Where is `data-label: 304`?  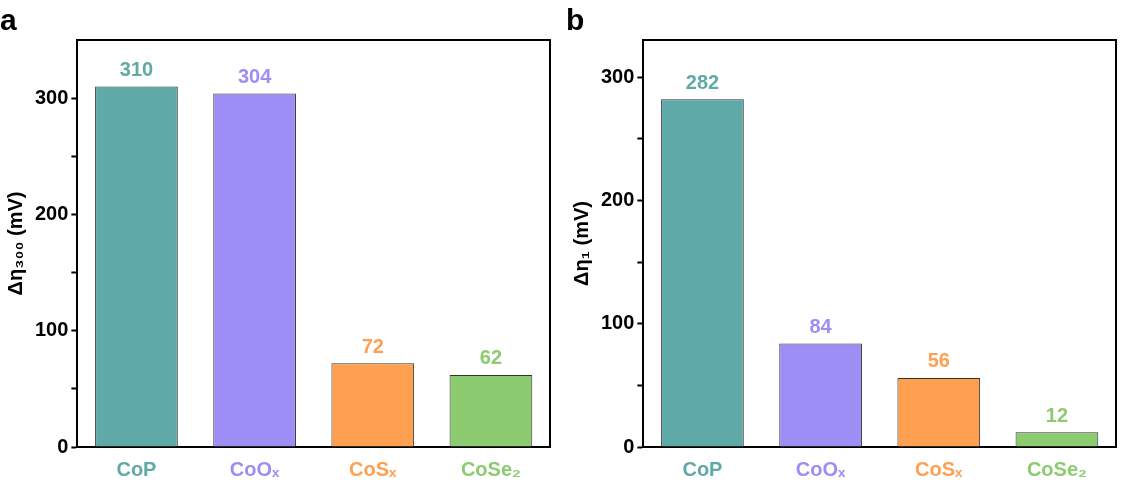 data-label: 304 is located at coordinates (255, 76).